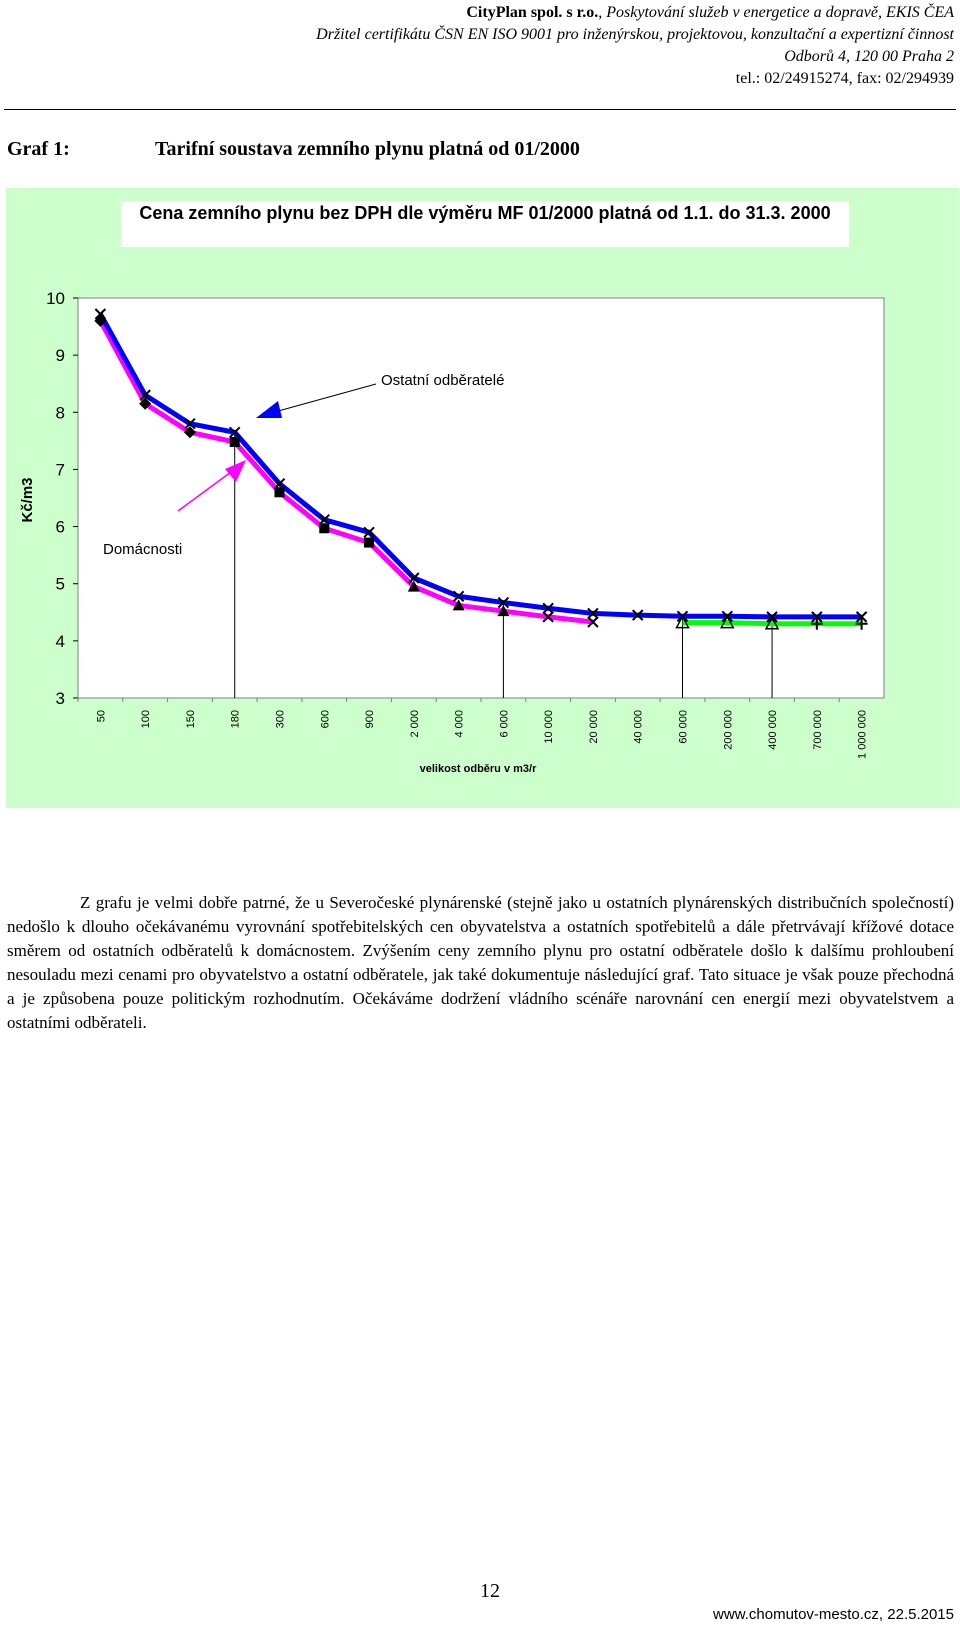  Describe the element at coordinates (863, 734) in the screenshot. I see `x-tick-label: 1 000 000` at that location.